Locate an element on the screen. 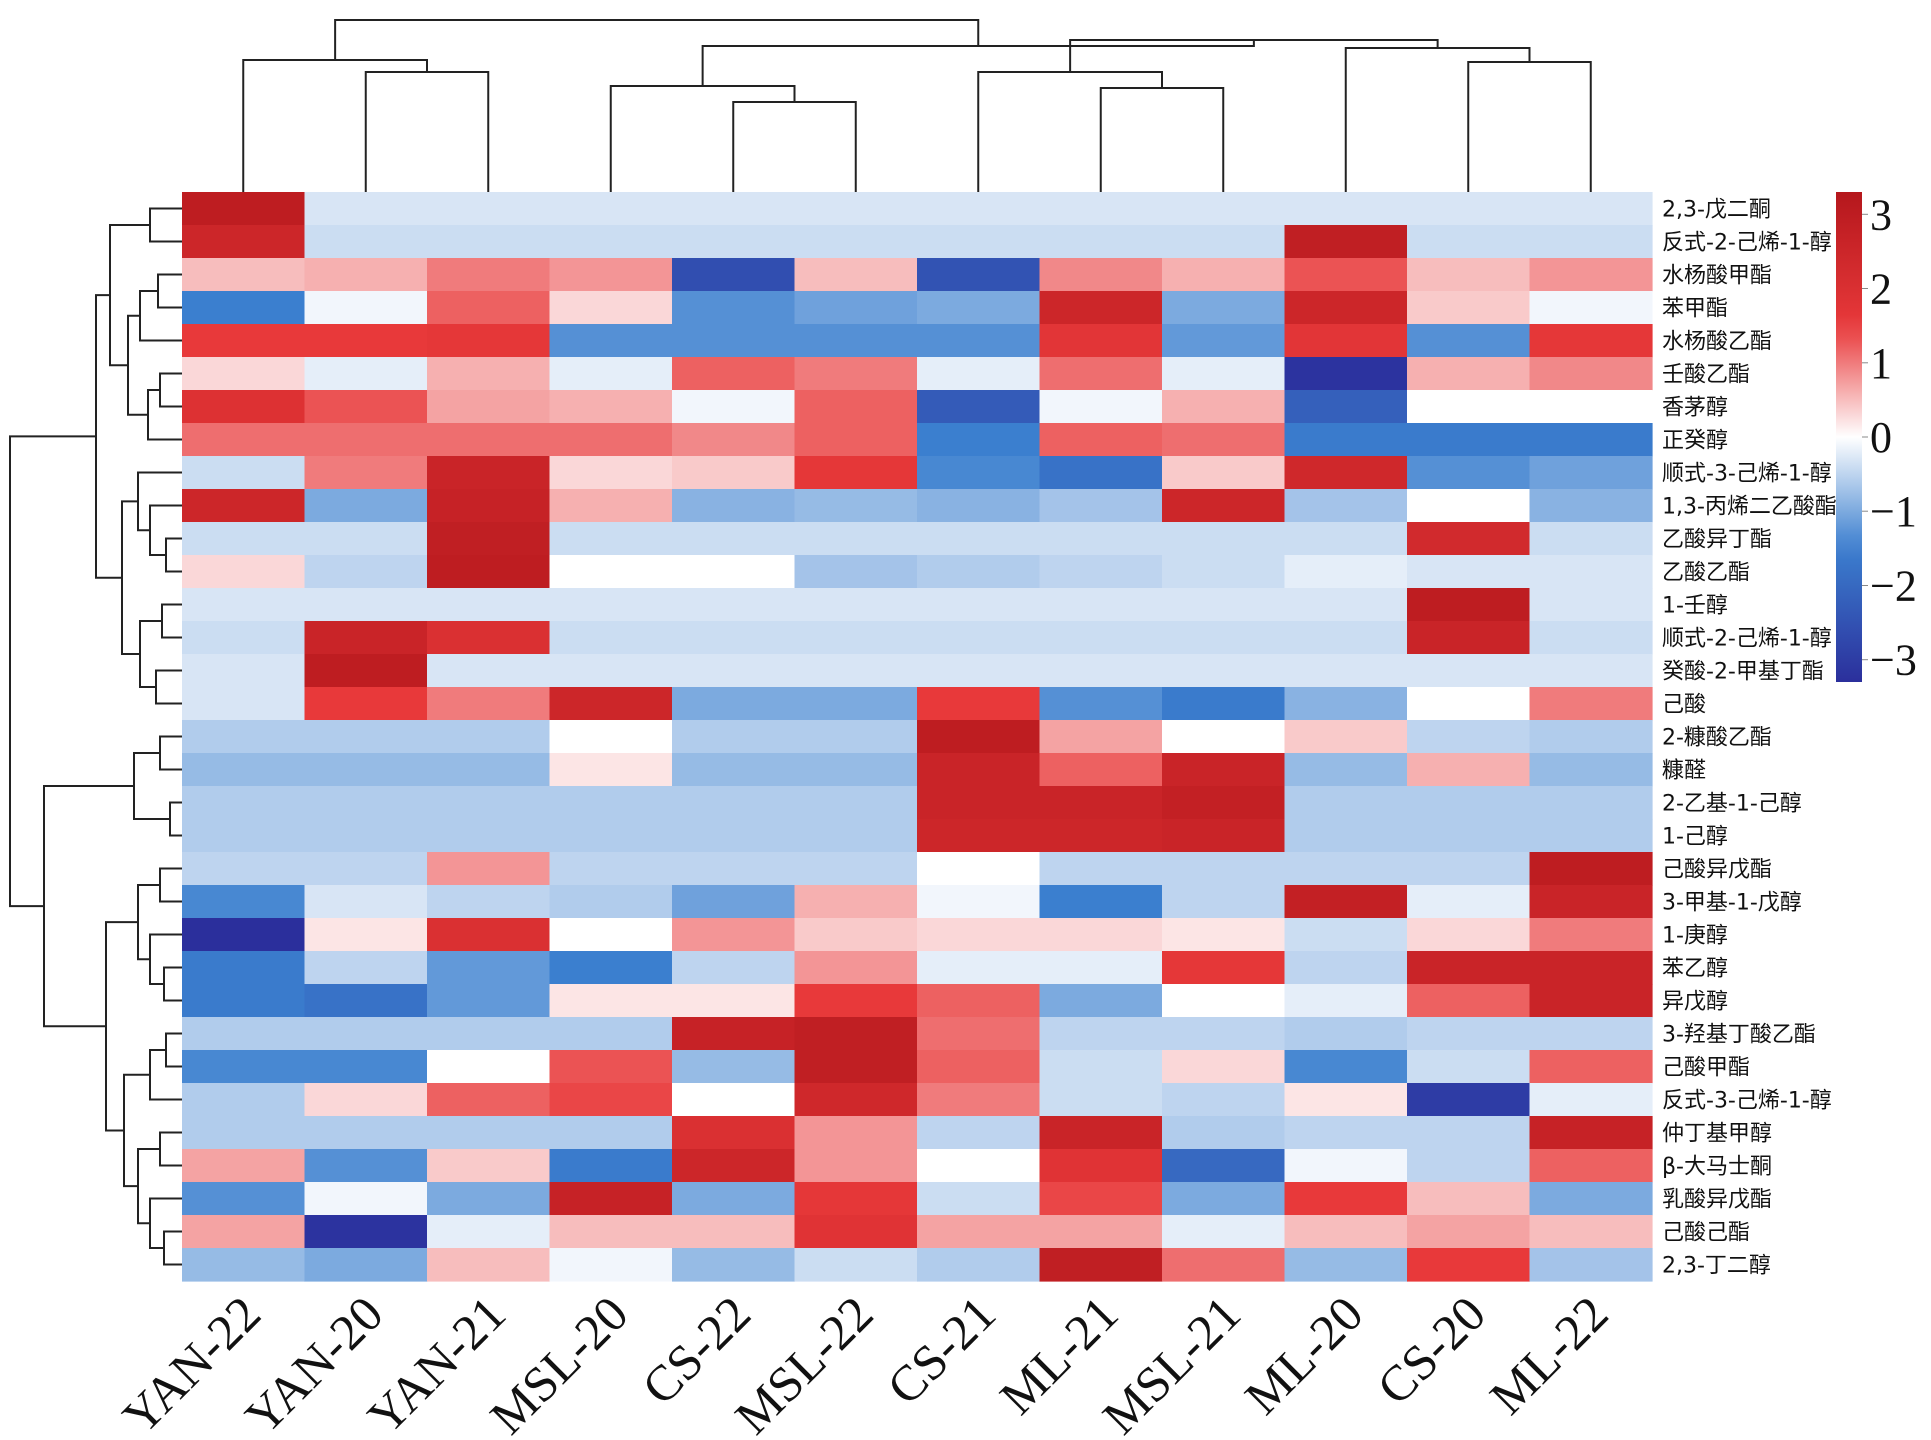 Image resolution: width=1931 pixels, height=1440 pixels. colorbar-gradient is located at coordinates (1849, 437).